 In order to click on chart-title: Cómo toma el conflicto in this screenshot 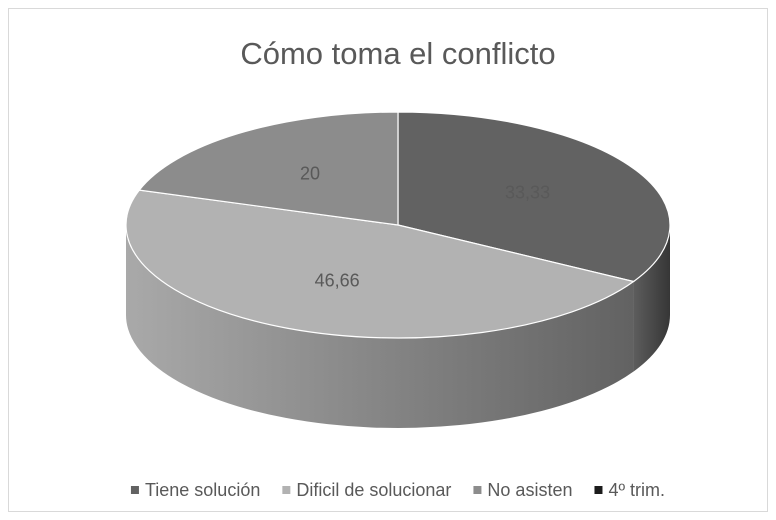, I will do `click(397, 53)`.